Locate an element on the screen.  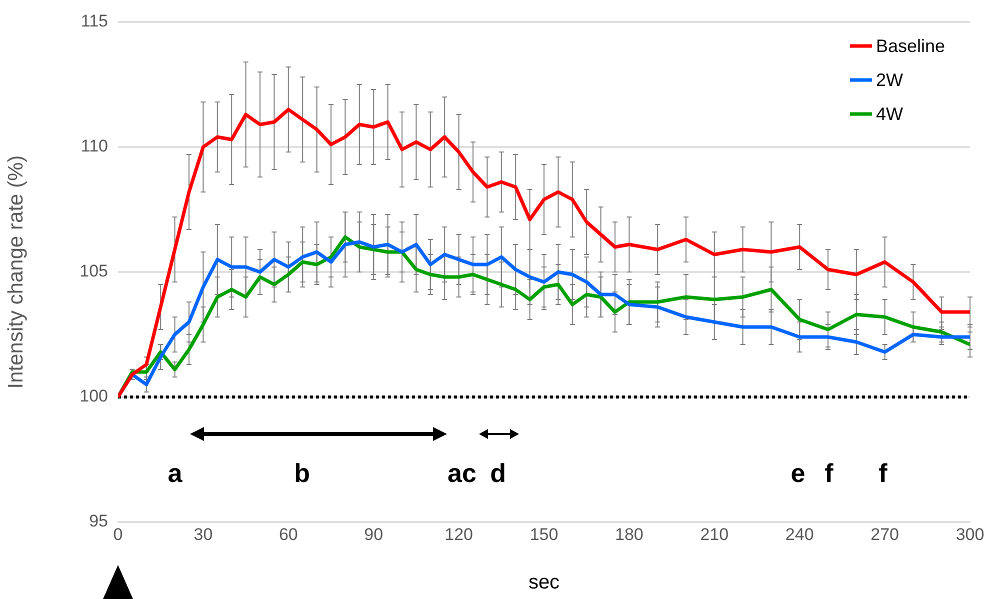
x-tick-label: 240 is located at coordinates (799, 534).